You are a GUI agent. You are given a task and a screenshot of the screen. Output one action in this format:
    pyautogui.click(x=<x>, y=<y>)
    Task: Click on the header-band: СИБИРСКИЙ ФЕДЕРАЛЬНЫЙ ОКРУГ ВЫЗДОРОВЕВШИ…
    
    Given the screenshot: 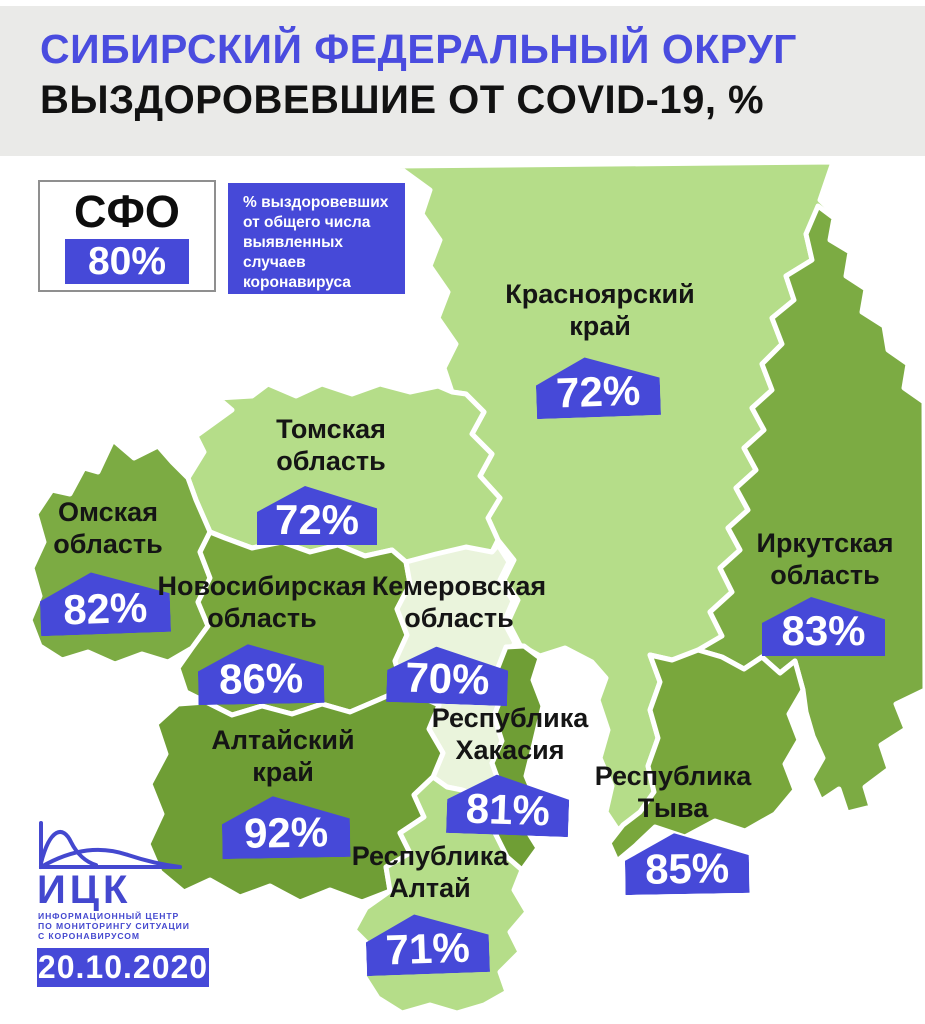 What is the action you would take?
    pyautogui.click(x=462, y=81)
    